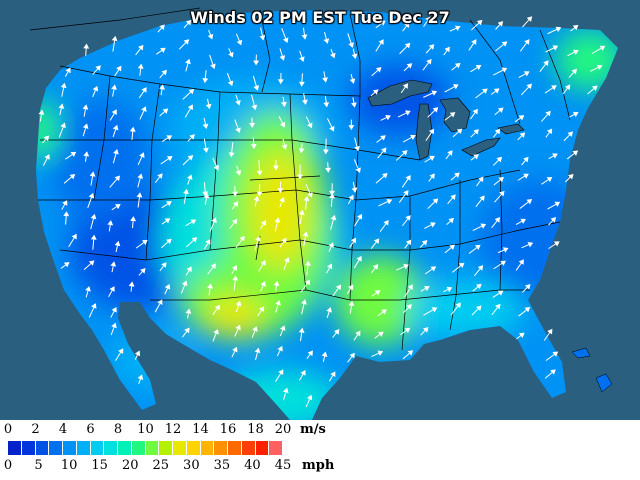  What do you see at coordinates (118, 429) in the screenshot?
I see `ms-tick-label: 8` at bounding box center [118, 429].